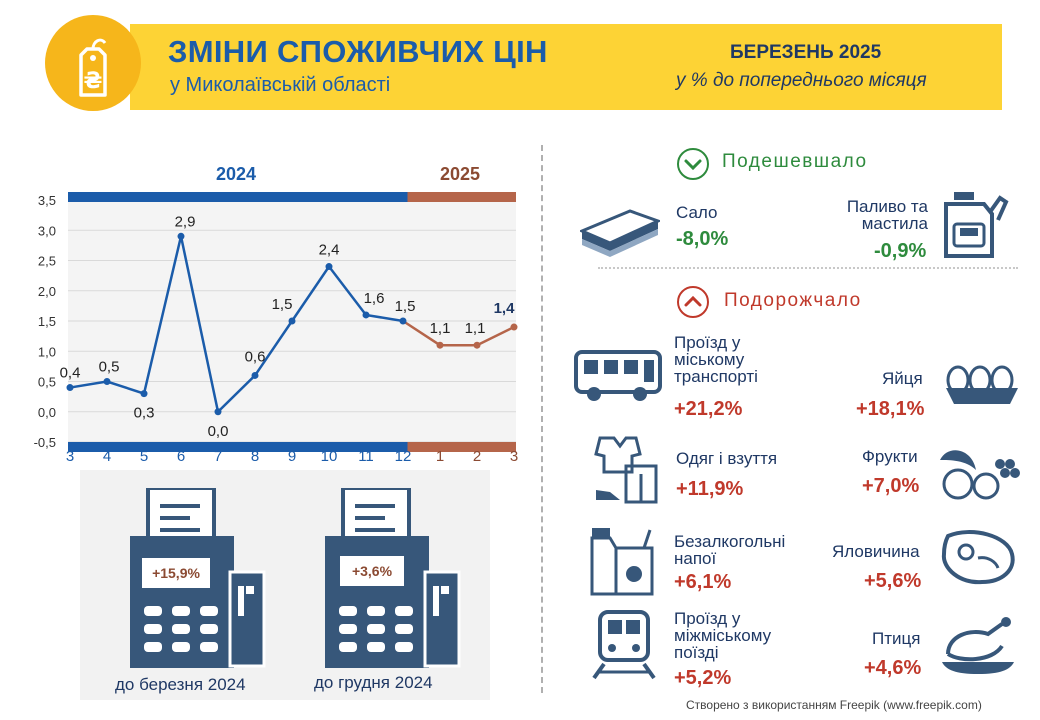 The width and height of the screenshot is (1040, 720). I want to click on data-label: 0,4, so click(70, 373).